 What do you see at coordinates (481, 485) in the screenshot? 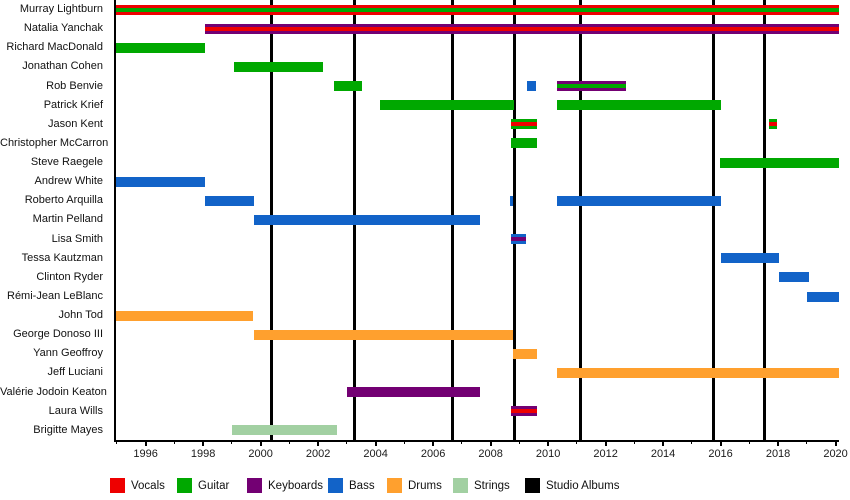
I see `legend-item: Strings` at bounding box center [481, 485].